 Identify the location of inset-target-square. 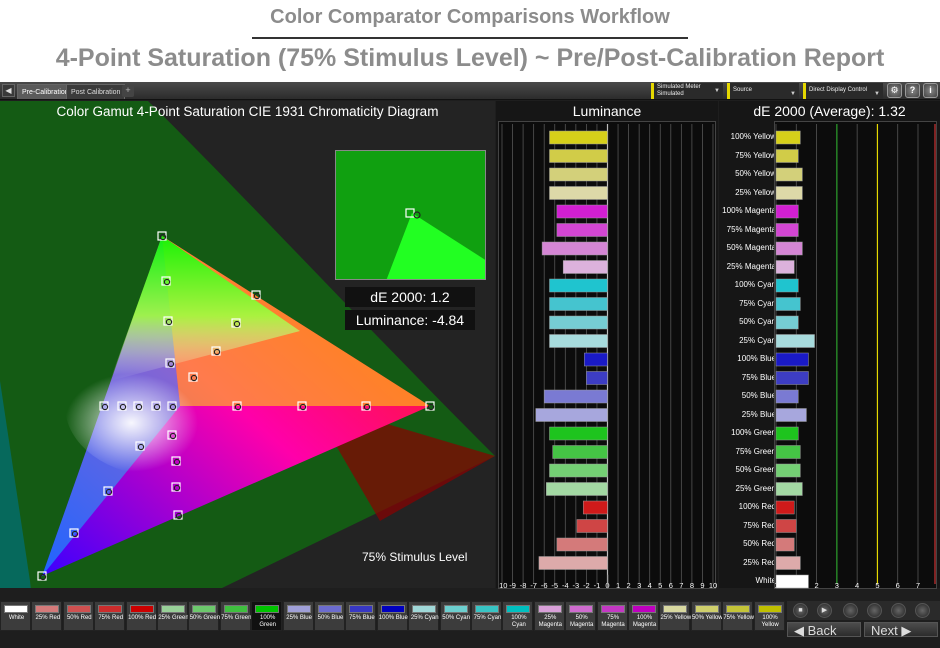
(410, 213).